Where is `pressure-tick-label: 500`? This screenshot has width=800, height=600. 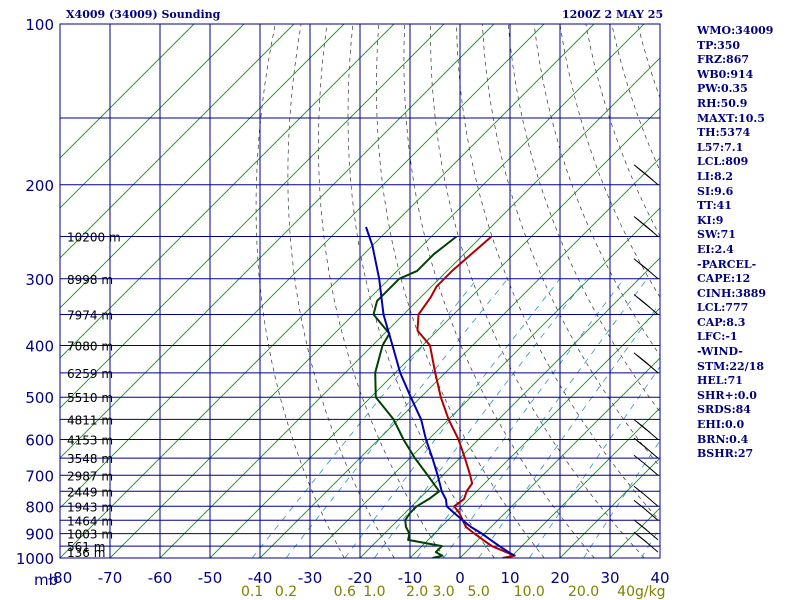 pressure-tick-label: 500 is located at coordinates (39, 398).